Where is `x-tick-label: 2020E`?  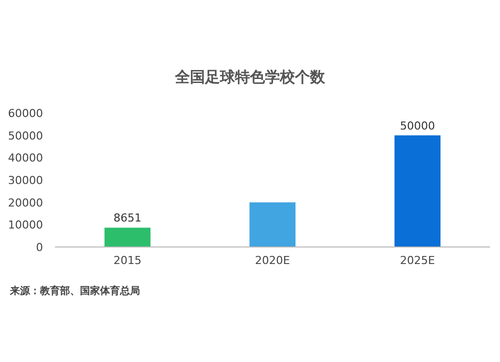
x-tick-label: 2020E is located at coordinates (272, 260).